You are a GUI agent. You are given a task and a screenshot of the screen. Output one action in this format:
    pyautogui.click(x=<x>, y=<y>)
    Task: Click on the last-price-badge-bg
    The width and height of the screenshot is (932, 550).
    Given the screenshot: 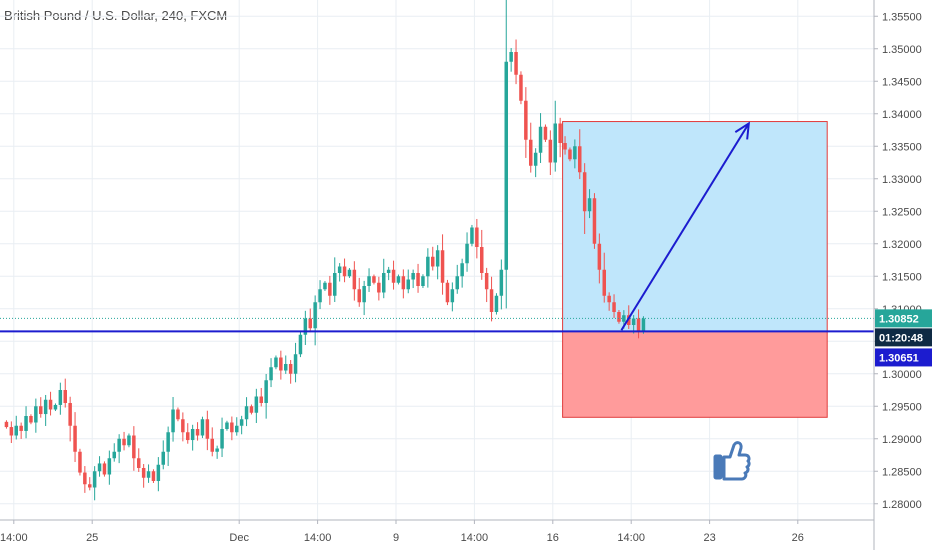 What is the action you would take?
    pyautogui.click(x=903, y=318)
    